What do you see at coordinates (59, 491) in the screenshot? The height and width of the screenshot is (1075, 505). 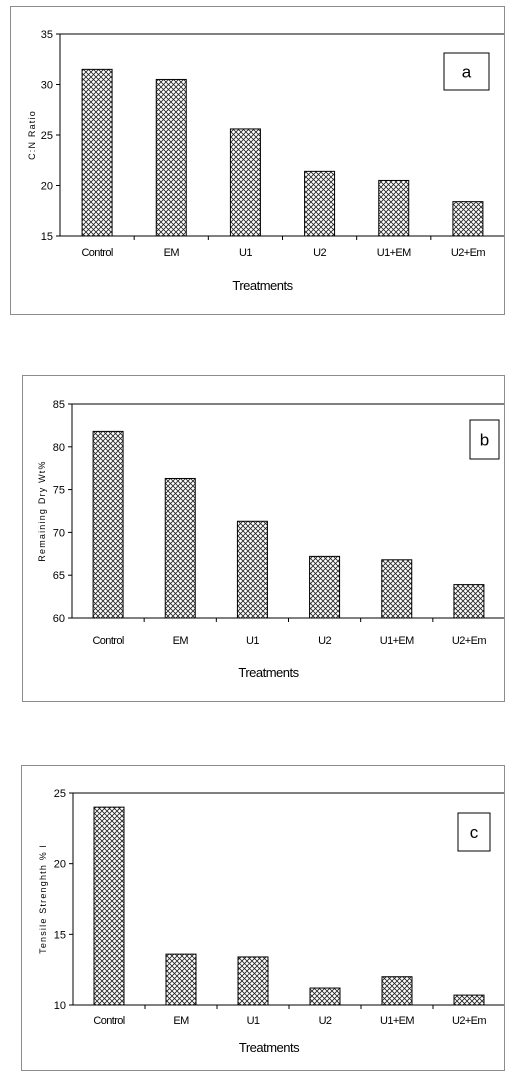 I see `y-tick-label: 75` at bounding box center [59, 491].